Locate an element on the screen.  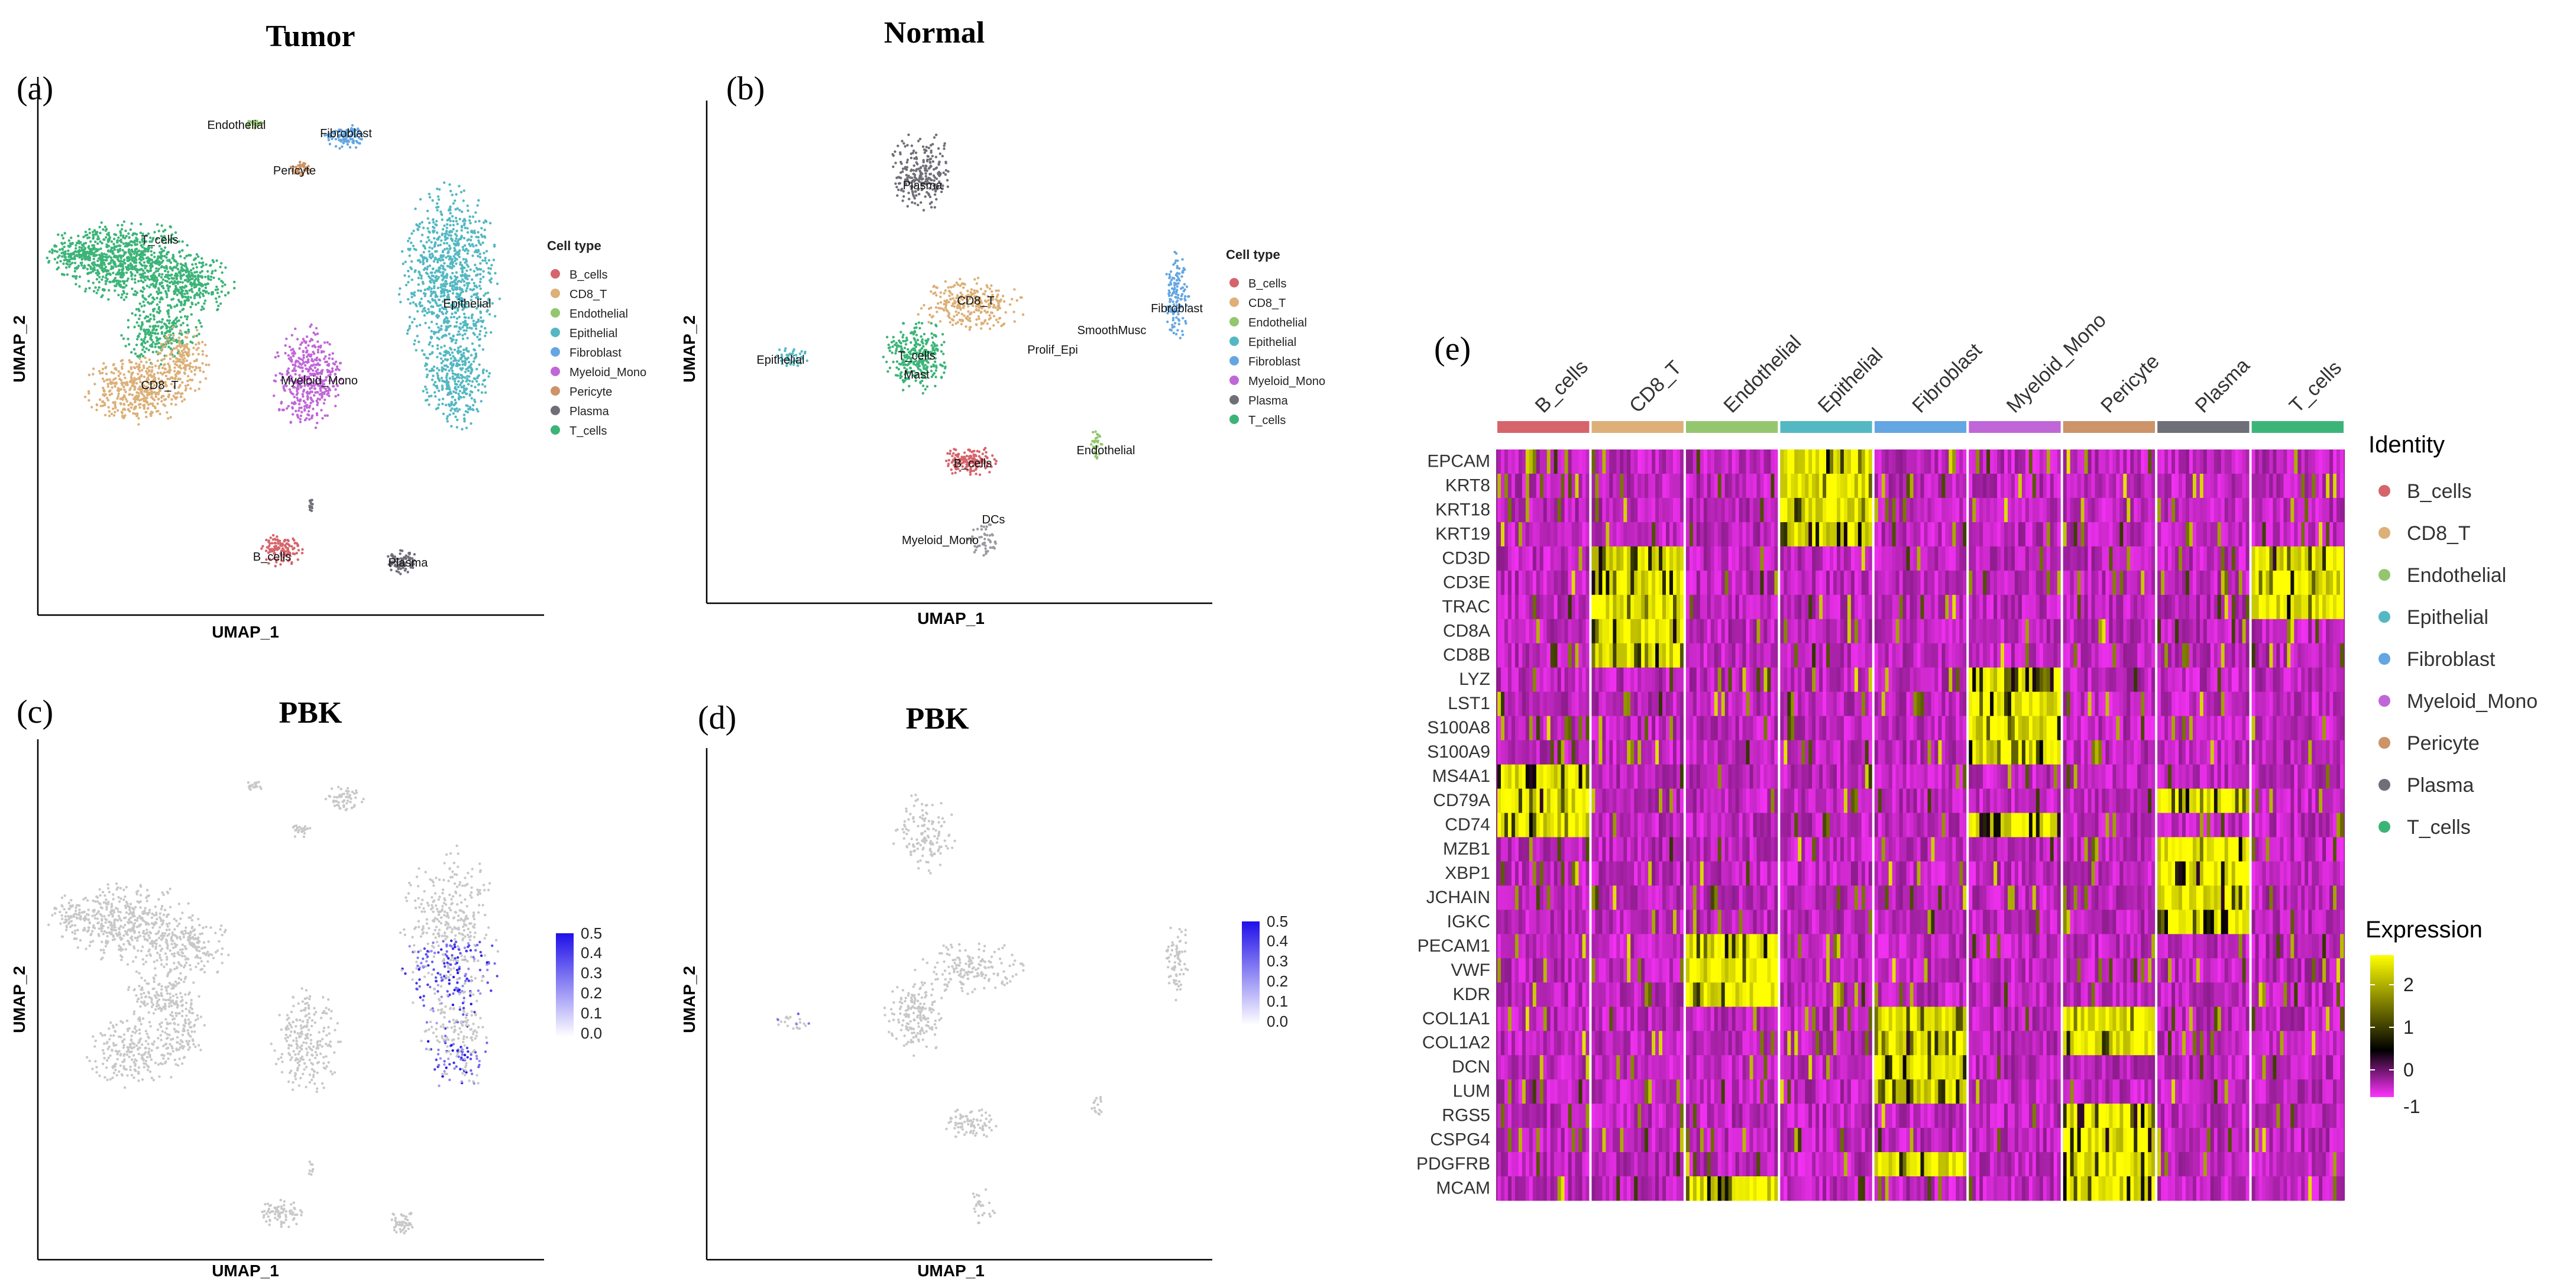
tumor-umap-point-plasma is located at coordinates (415, 555).